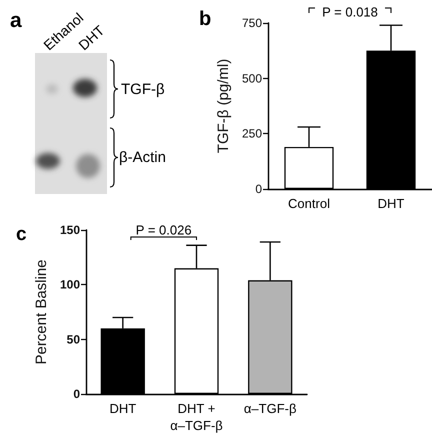 This screenshot has height=434, width=432. I want to click on chart-title: b, so click(205, 19).